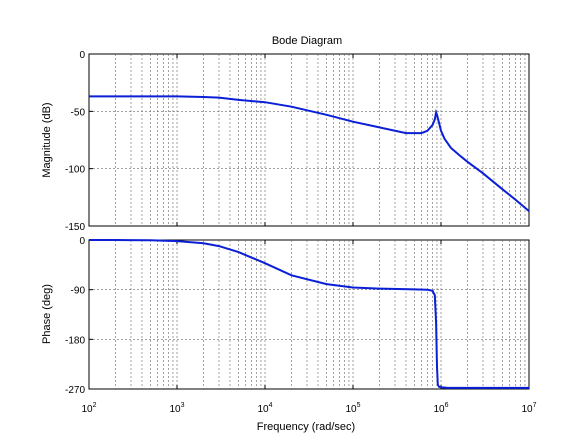 This screenshot has width=585, height=439. I want to click on magnitude-y-tick-label: -50, so click(78, 112).